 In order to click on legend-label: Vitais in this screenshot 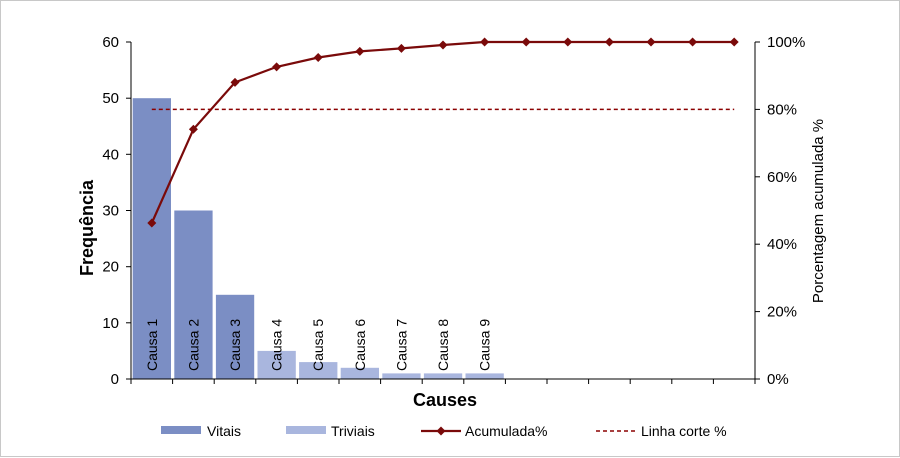, I will do `click(224, 431)`.